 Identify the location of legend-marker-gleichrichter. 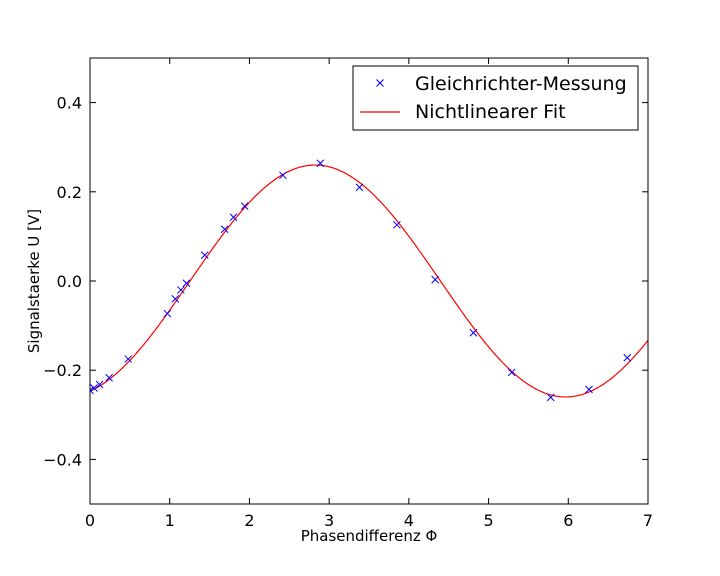
(380, 83).